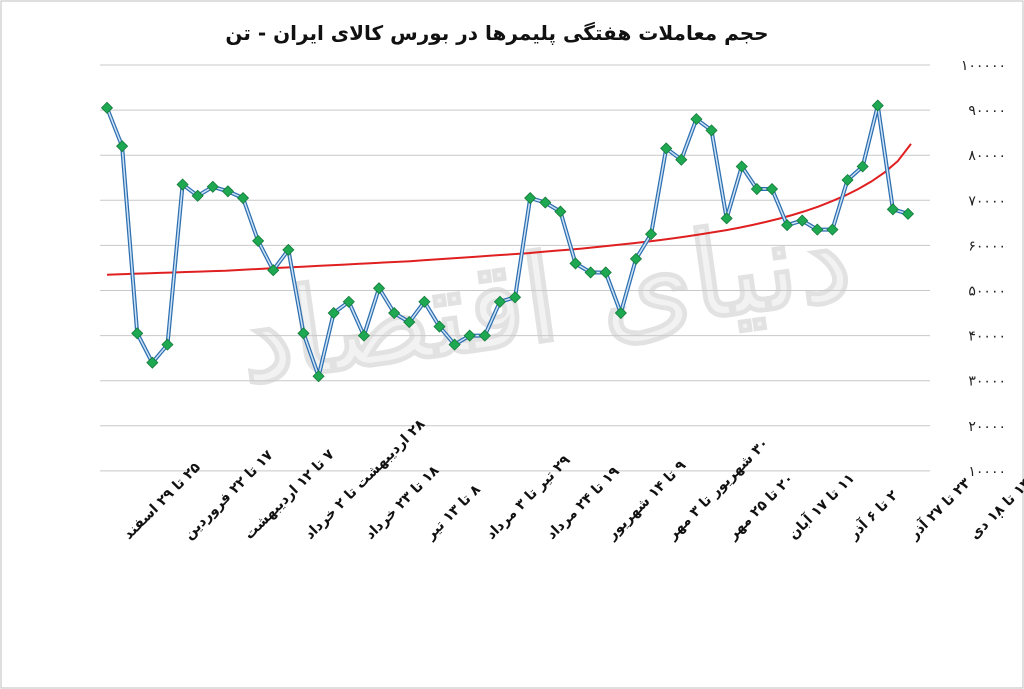 The image size is (1024, 689). I want to click on y-tick-label: ۶۰۰۰۰, so click(987, 246).